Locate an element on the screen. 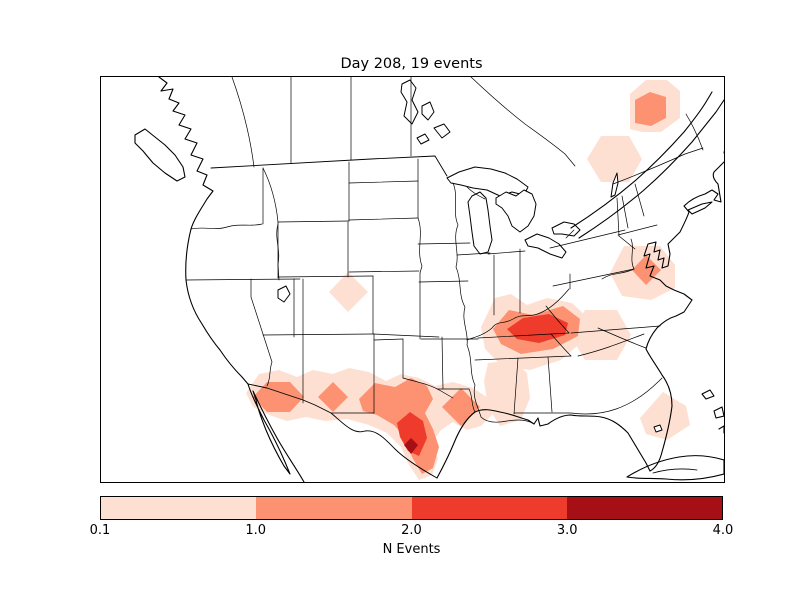  ga-sc-border is located at coordinates (622, 338).